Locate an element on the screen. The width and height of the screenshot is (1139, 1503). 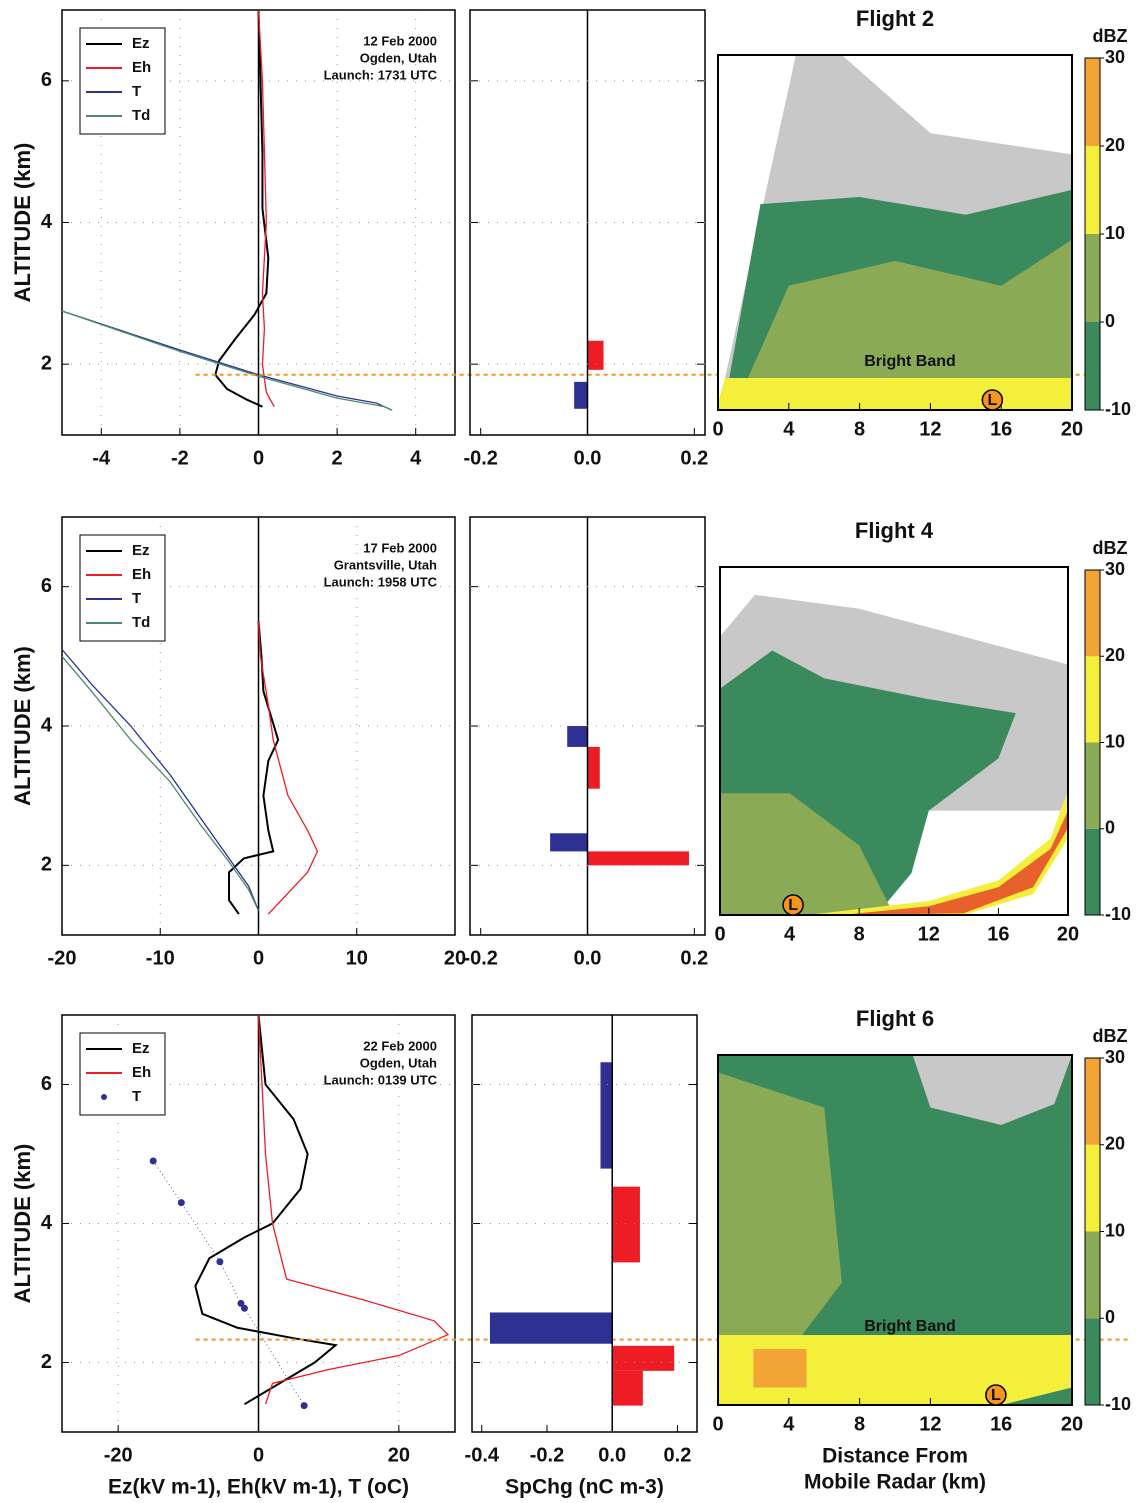
panel-title: Flight 2 is located at coordinates (895, 18).